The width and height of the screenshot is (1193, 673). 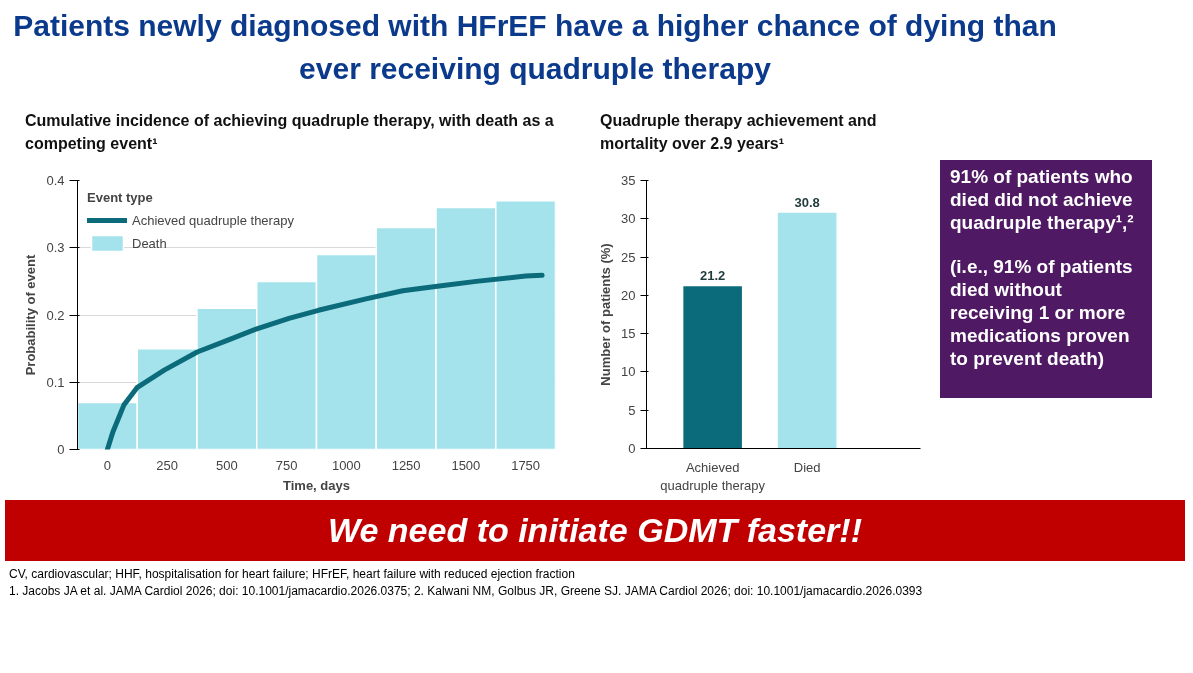 What do you see at coordinates (606, 314) in the screenshot?
I see `y-axis-title: Number of patients (%)` at bounding box center [606, 314].